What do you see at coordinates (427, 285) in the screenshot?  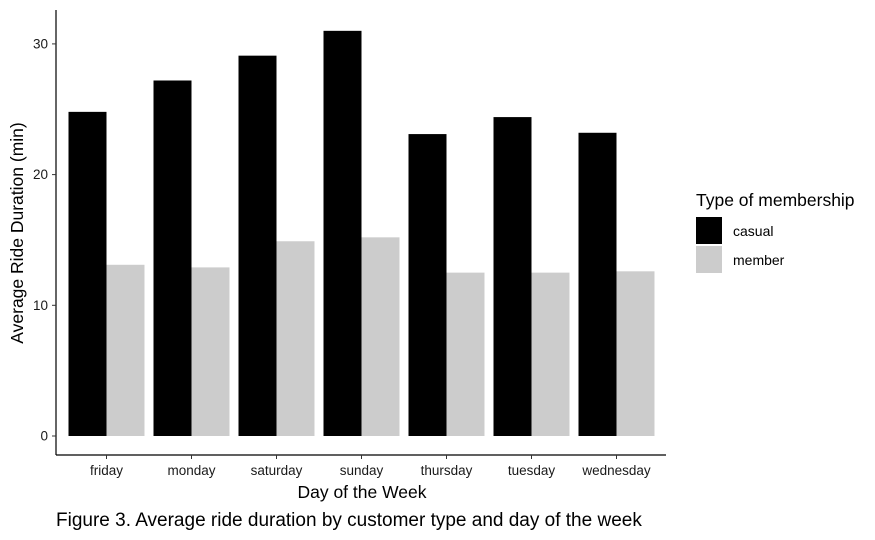 I see `bar-casual-thursday` at bounding box center [427, 285].